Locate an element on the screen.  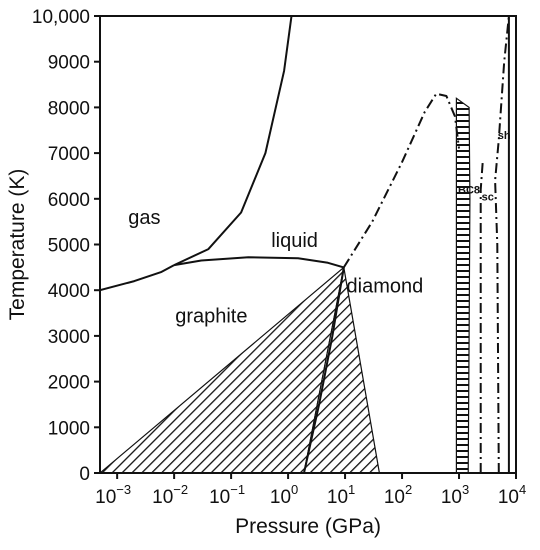
region-label-liquid: liquid is located at coordinates (294, 241).